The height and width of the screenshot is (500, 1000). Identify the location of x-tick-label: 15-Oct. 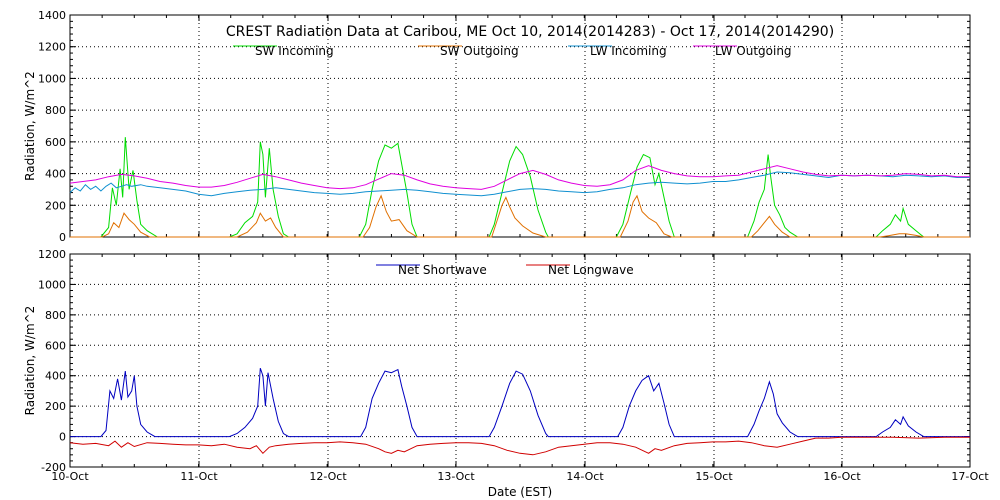
(714, 476).